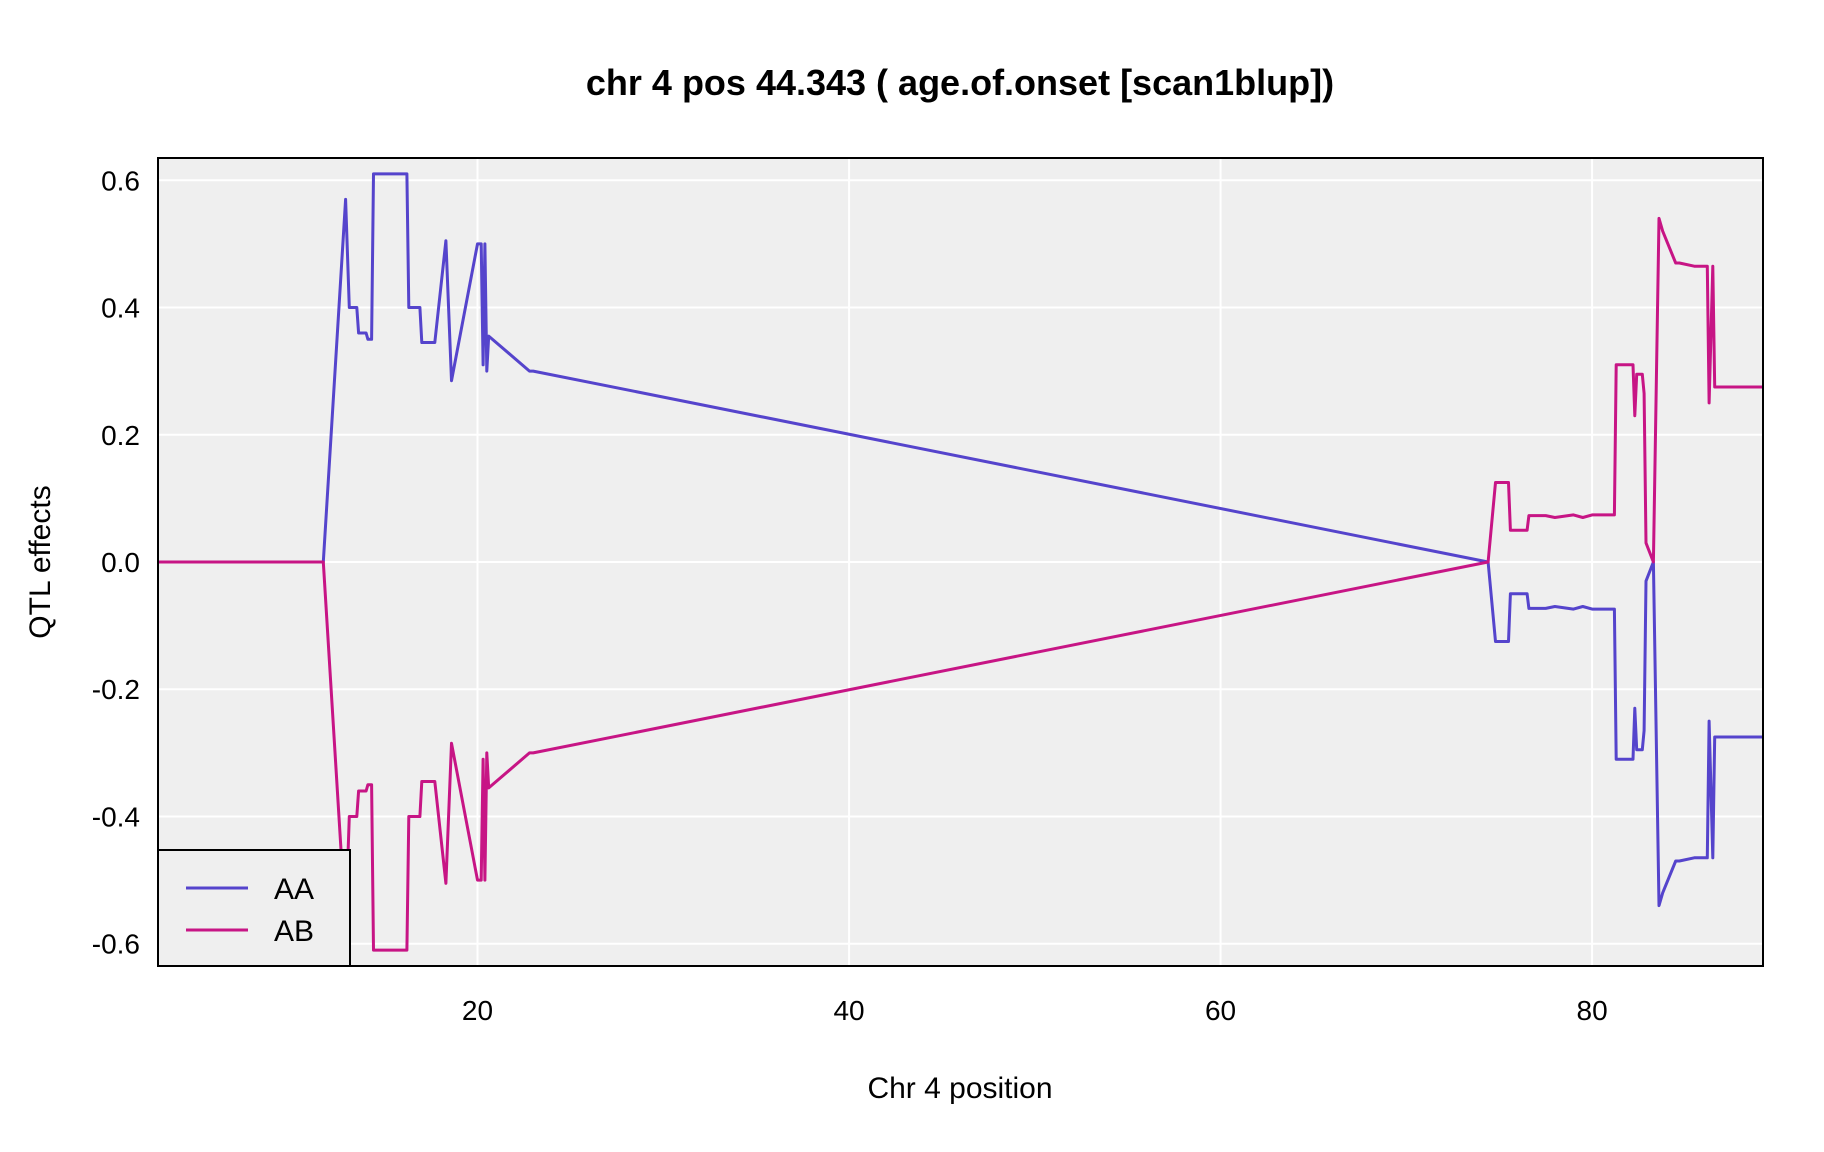  What do you see at coordinates (120, 562) in the screenshot?
I see `y-tick-label: 0.0` at bounding box center [120, 562].